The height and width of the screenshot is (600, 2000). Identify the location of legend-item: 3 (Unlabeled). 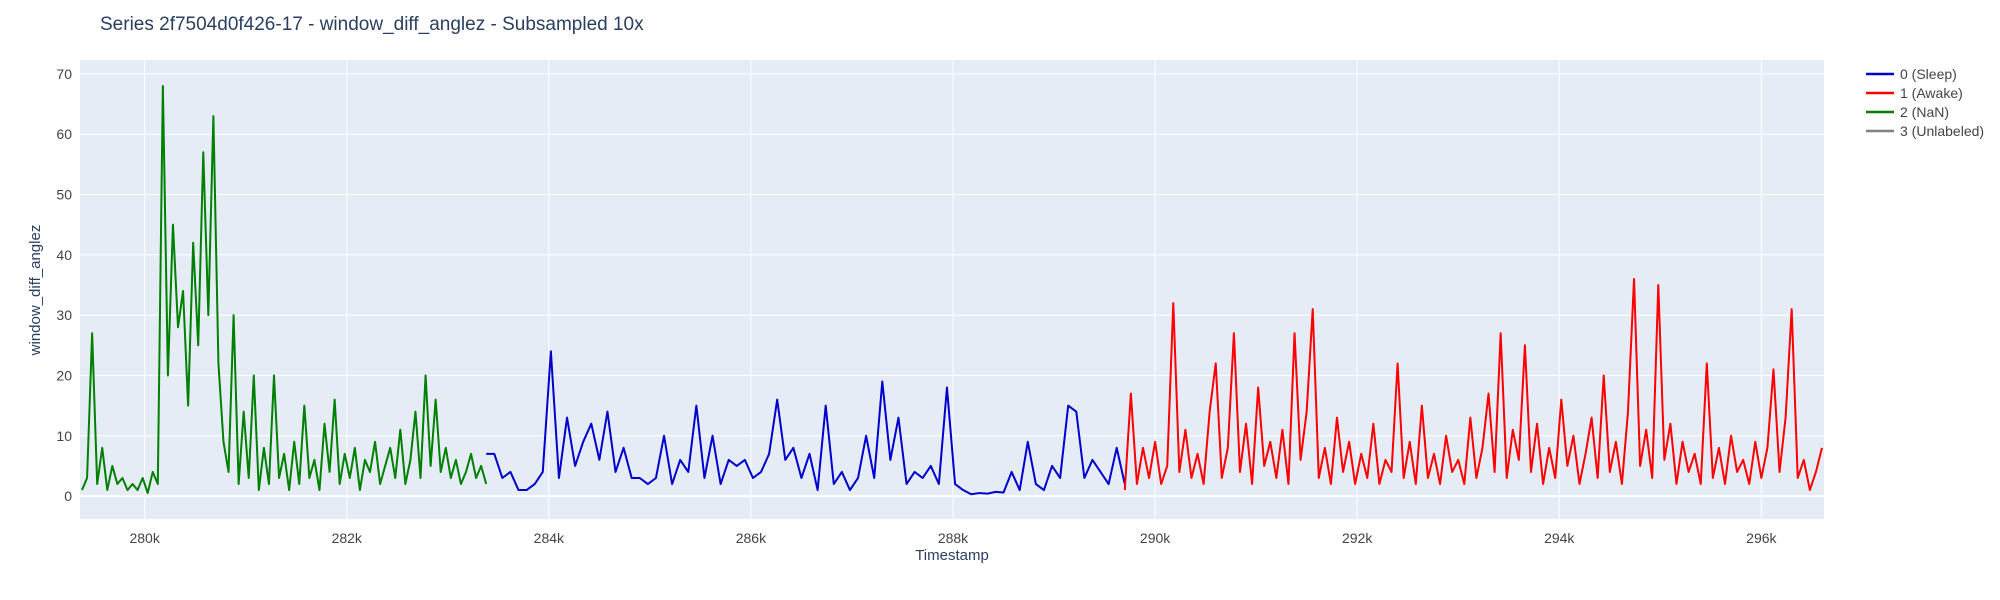
(1925, 131).